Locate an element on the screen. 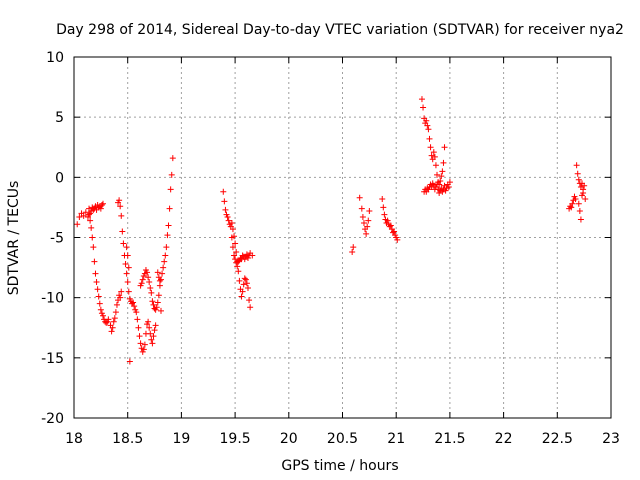  x-tick-labels: 18 18.5 19 19.5 20 20.5 21 21.5 22 22.5 23 is located at coordinates (342, 439).